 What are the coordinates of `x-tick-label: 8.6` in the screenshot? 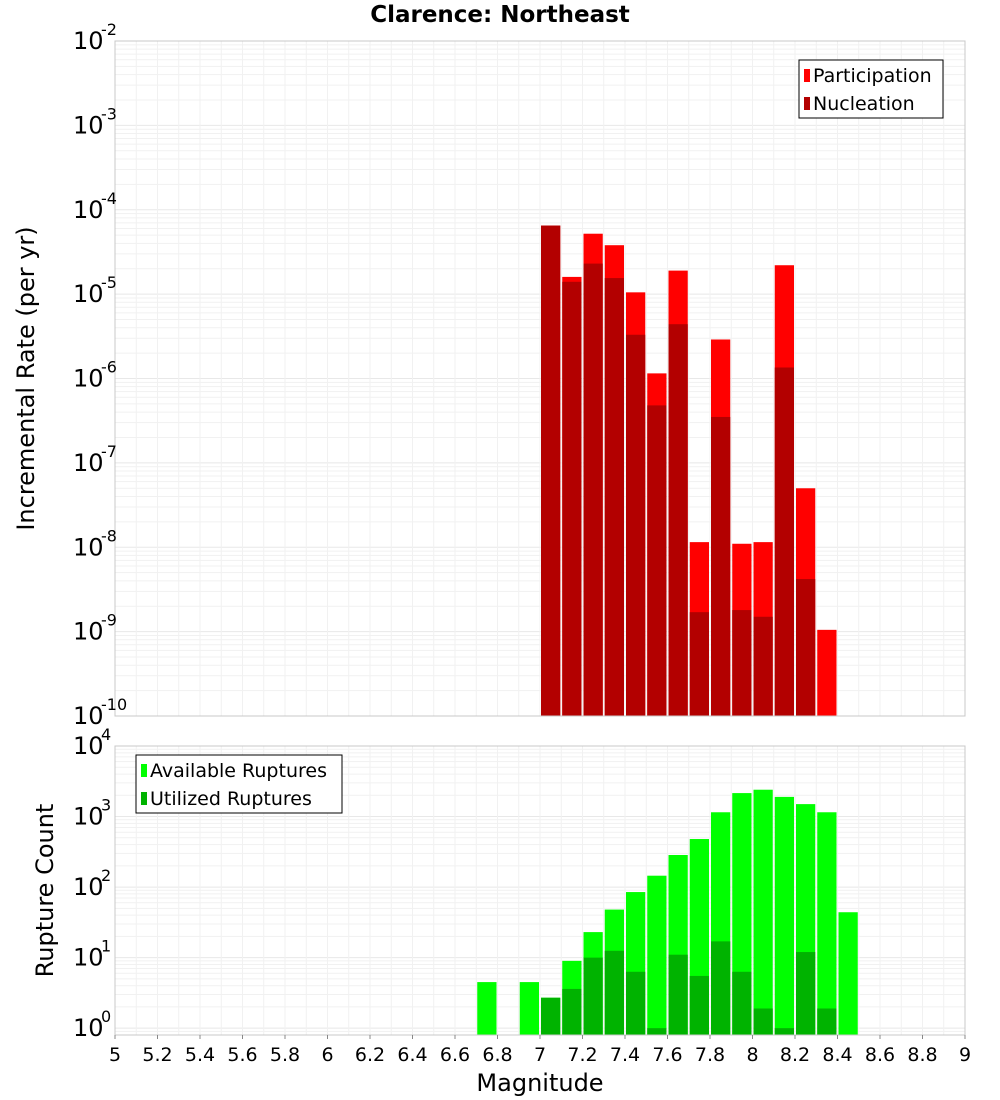 It's located at (880, 1055).